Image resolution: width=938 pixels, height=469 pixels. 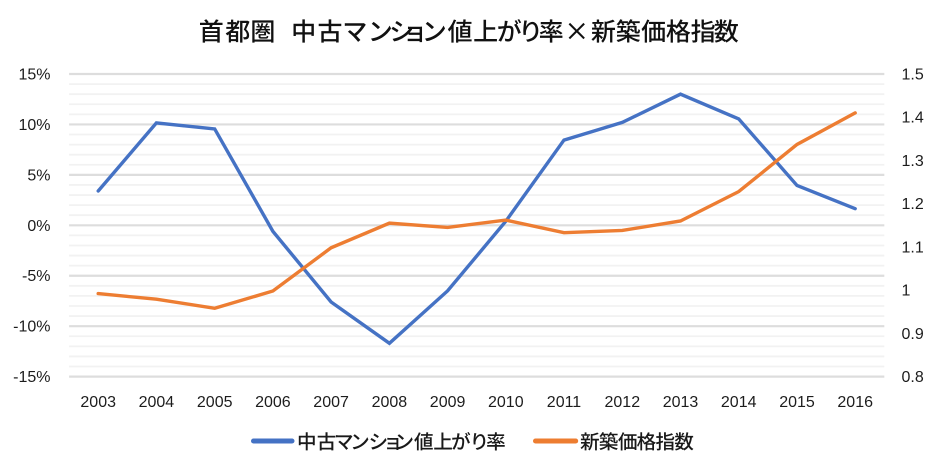 I want to click on svg-text: -5%, so click(x=36, y=276).